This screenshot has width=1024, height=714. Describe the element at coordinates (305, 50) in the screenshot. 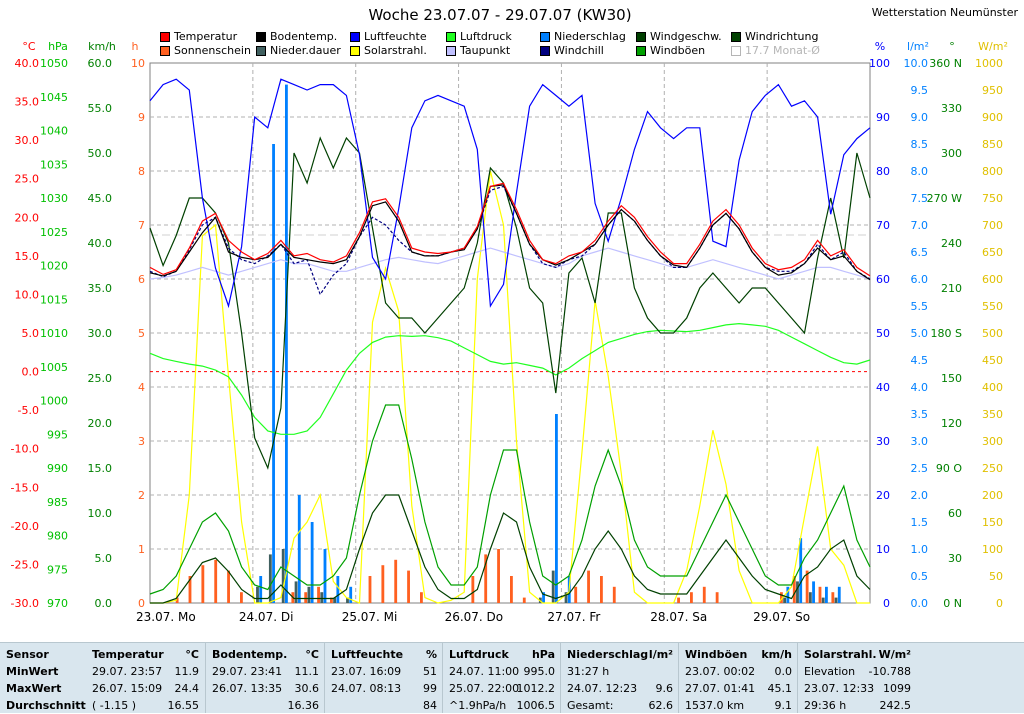

I see `legend-label: Nieder.dauer` at that location.